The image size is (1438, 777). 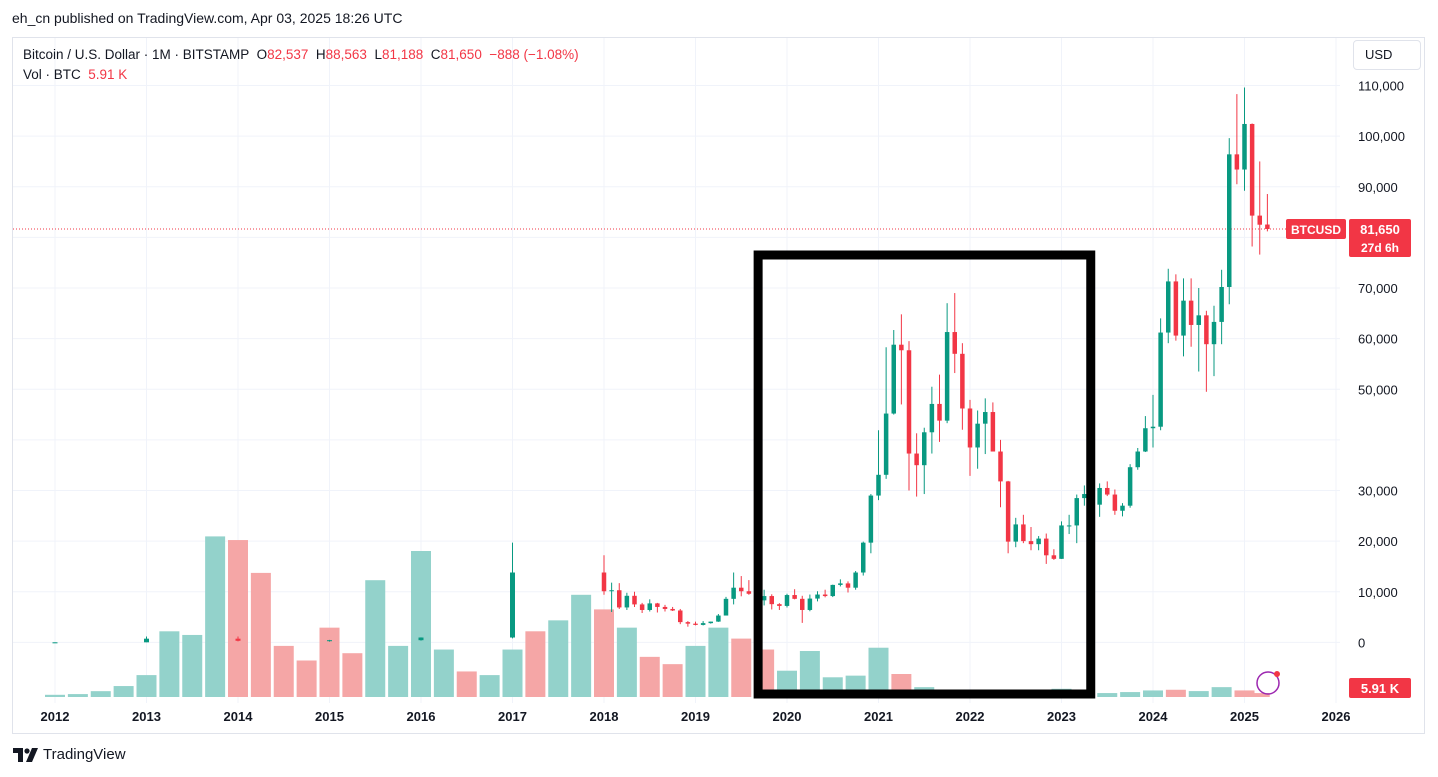 I want to click on price-axis-label: 50,000, so click(x=1378, y=389).